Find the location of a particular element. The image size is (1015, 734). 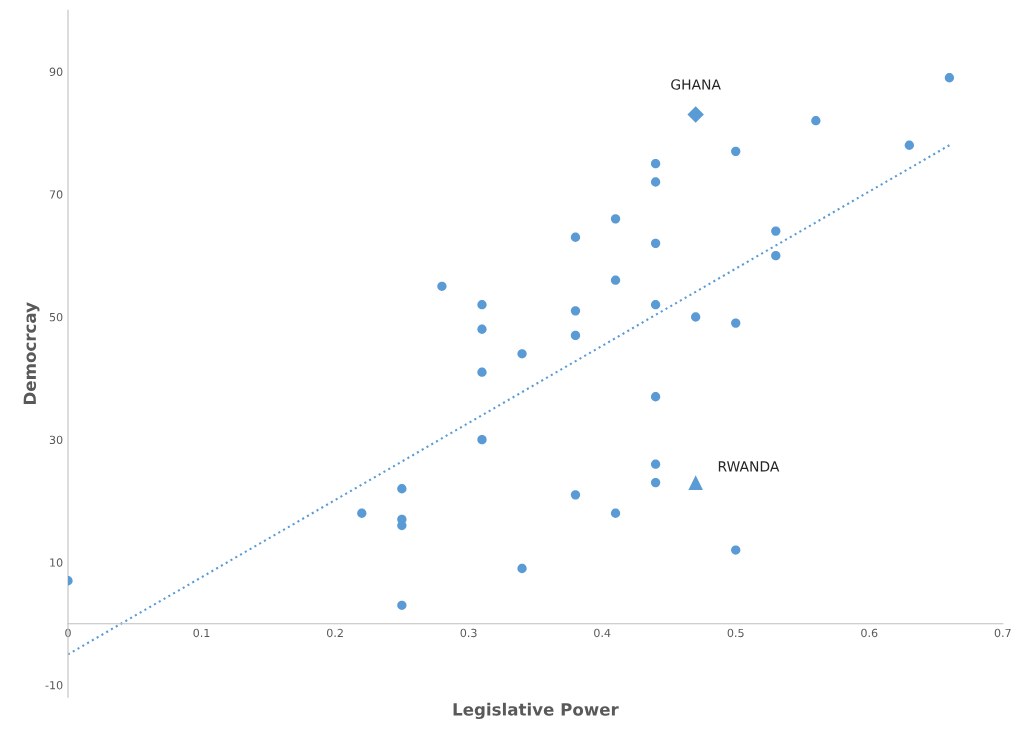

x-tick-label: 0.6 is located at coordinates (869, 633).